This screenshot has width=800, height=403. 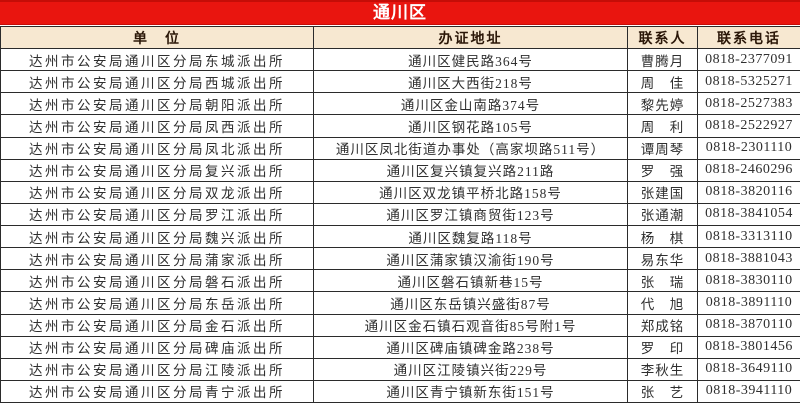 What do you see at coordinates (662, 37) in the screenshot?
I see `column-header-contact: 联系人` at bounding box center [662, 37].